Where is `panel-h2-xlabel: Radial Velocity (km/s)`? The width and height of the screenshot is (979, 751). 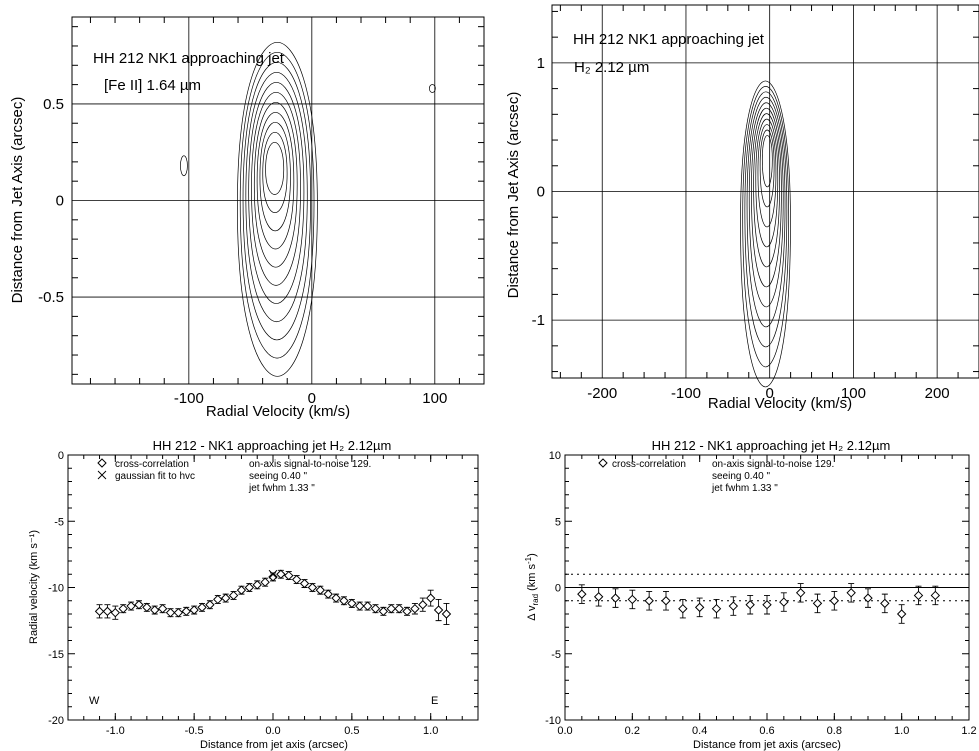 panel-h2-xlabel: Radial Velocity (km/s) is located at coordinates (780, 403).